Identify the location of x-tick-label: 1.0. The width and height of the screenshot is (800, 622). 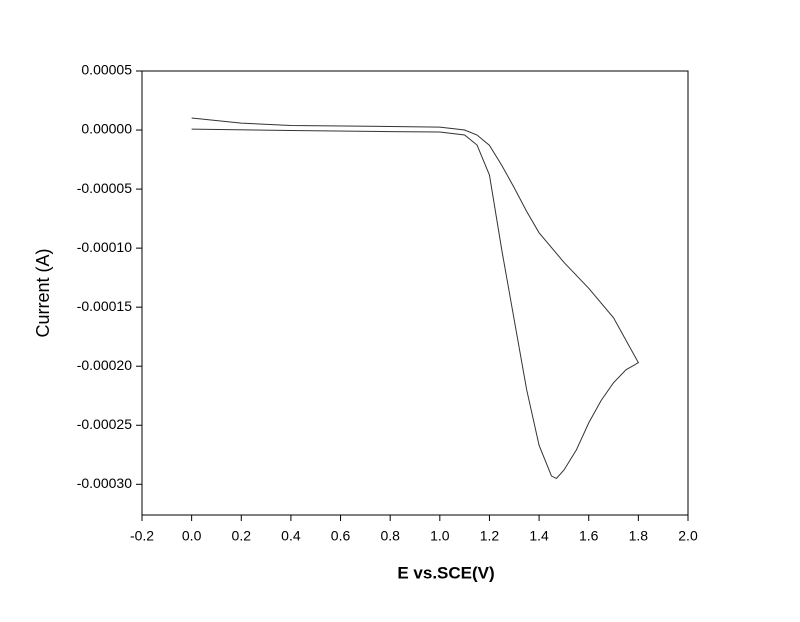
(440, 536).